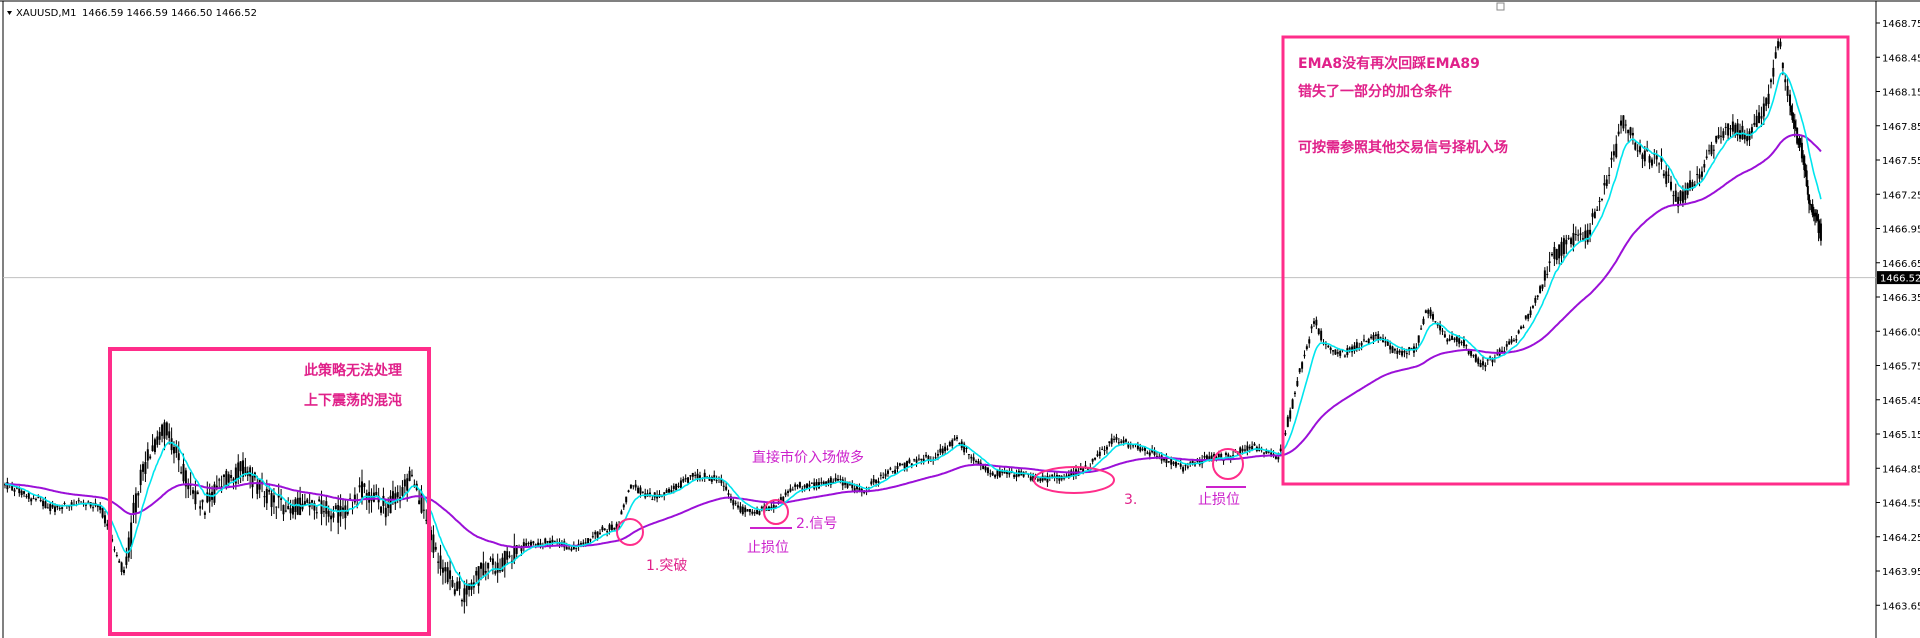  I want to click on chart-scroll-marker, so click(1500, 6).